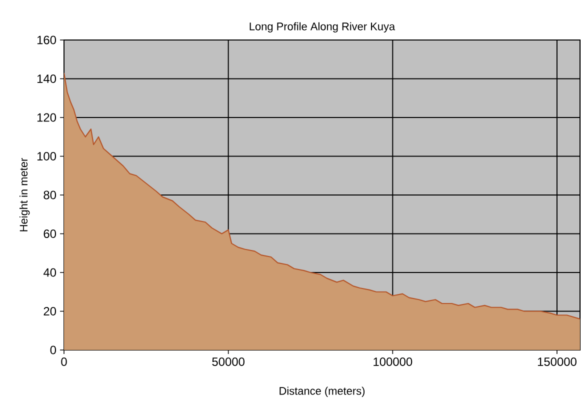 The image size is (581, 414). What do you see at coordinates (46, 40) in the screenshot?
I see `y-tick-label: 160` at bounding box center [46, 40].